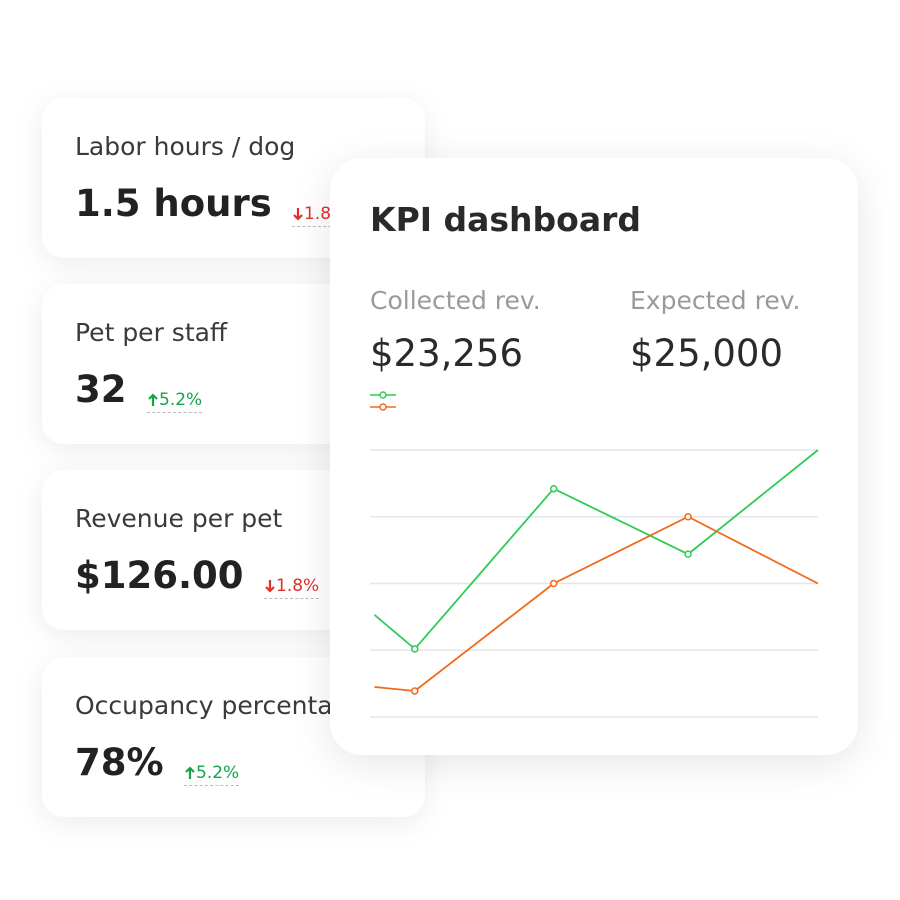 The height and width of the screenshot is (900, 900). What do you see at coordinates (159, 575) in the screenshot?
I see `kpi-value: $126.00` at bounding box center [159, 575].